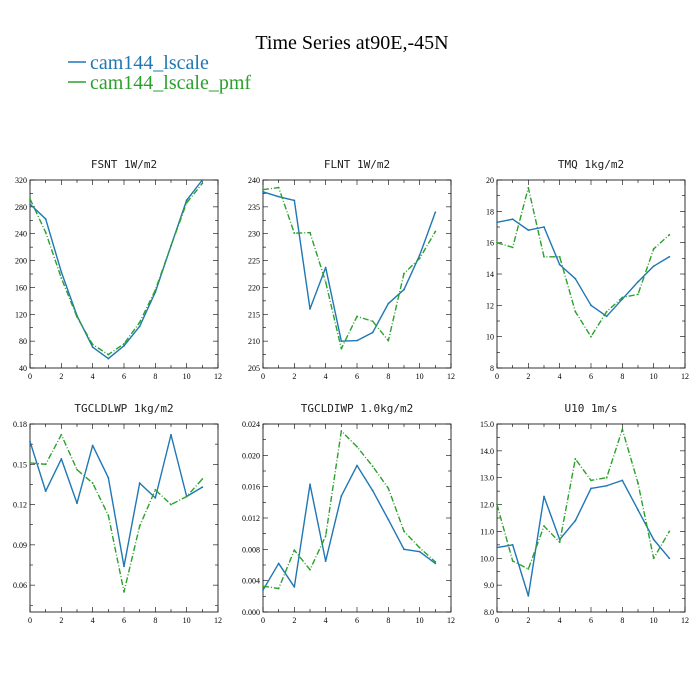 The image size is (700, 700). I want to click on y-tick-label: 0.18, so click(20, 424).